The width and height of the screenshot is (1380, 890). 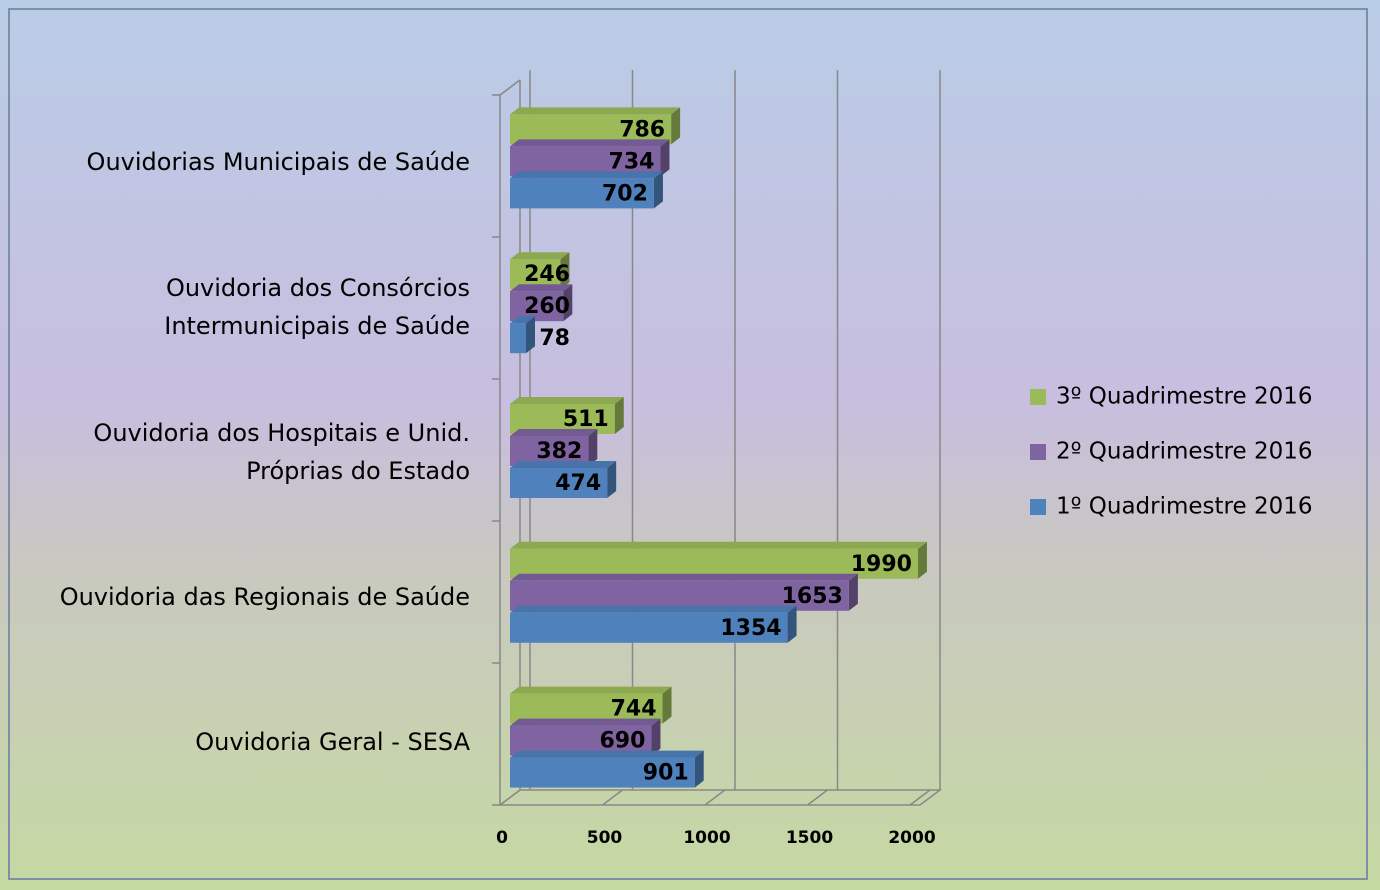 I want to click on value-label: 786, so click(x=642, y=129).